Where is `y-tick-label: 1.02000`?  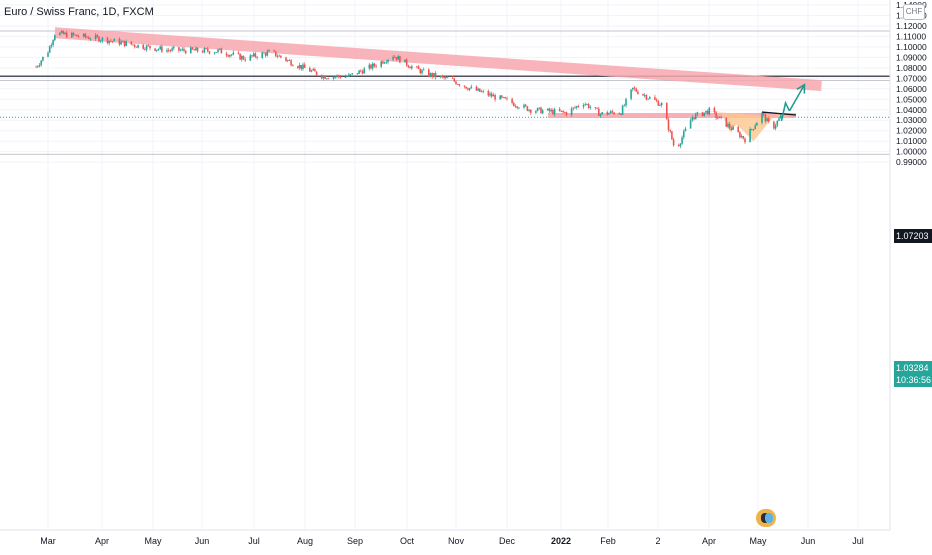 y-tick-label: 1.02000 is located at coordinates (911, 131).